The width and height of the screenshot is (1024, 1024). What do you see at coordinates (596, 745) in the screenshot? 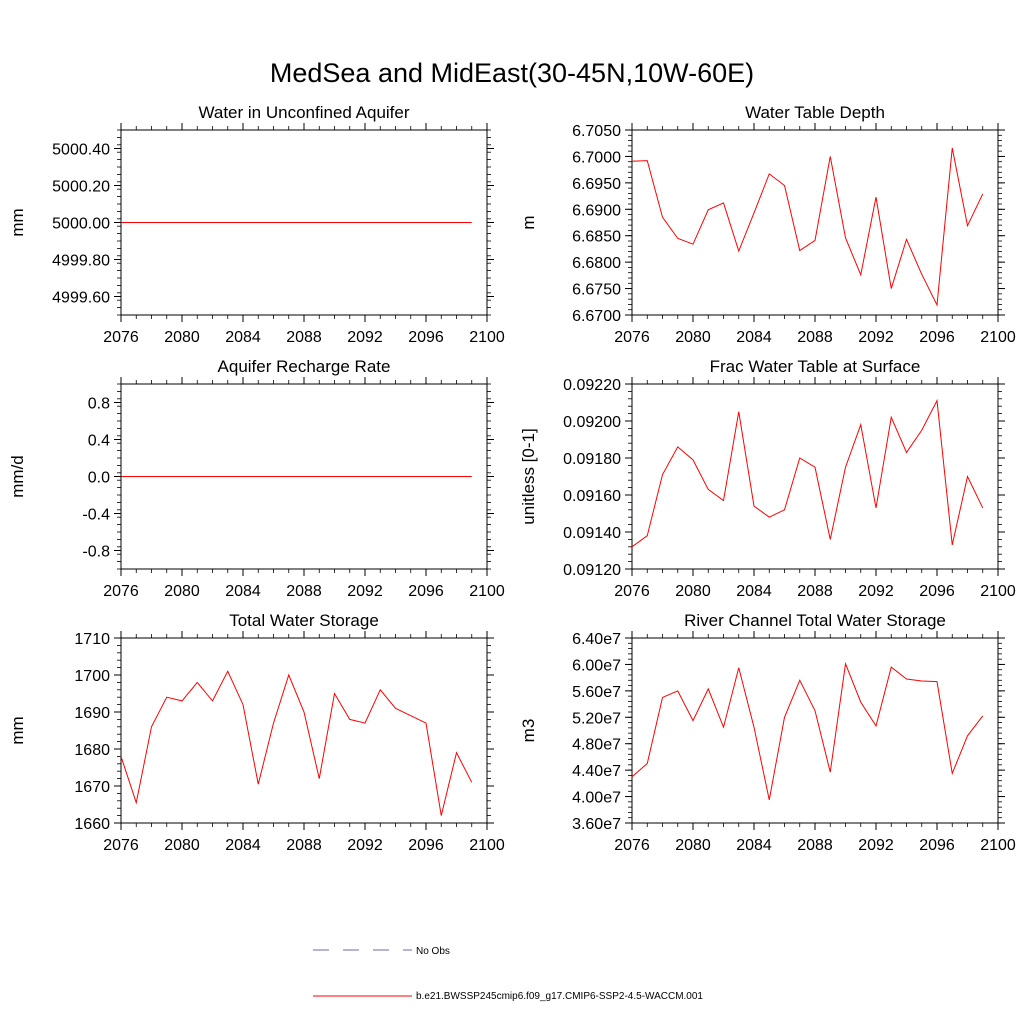
I see `y-tick-label: 4.80e7` at bounding box center [596, 745].